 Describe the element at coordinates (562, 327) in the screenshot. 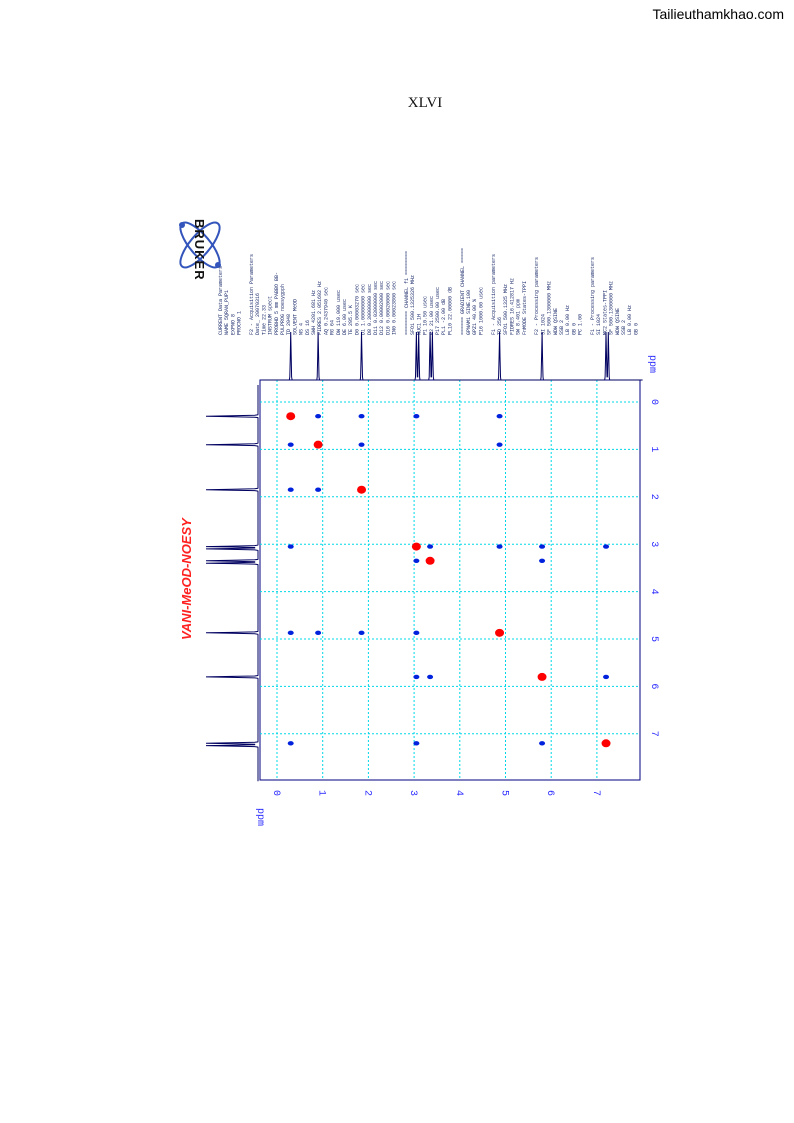

I see `parameter-line: SSB 2` at that location.